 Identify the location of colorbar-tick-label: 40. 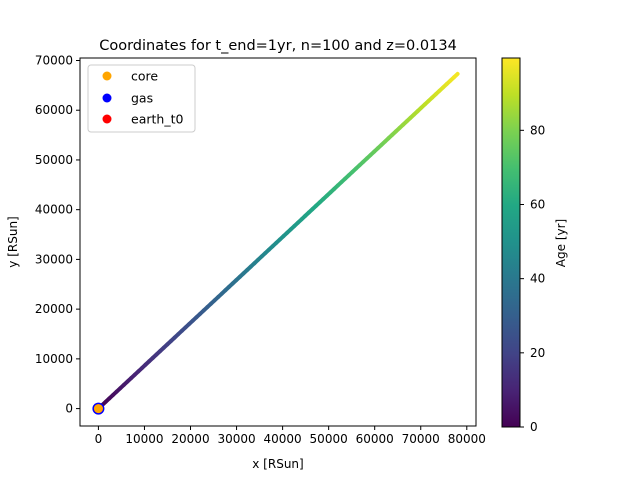
(537, 279).